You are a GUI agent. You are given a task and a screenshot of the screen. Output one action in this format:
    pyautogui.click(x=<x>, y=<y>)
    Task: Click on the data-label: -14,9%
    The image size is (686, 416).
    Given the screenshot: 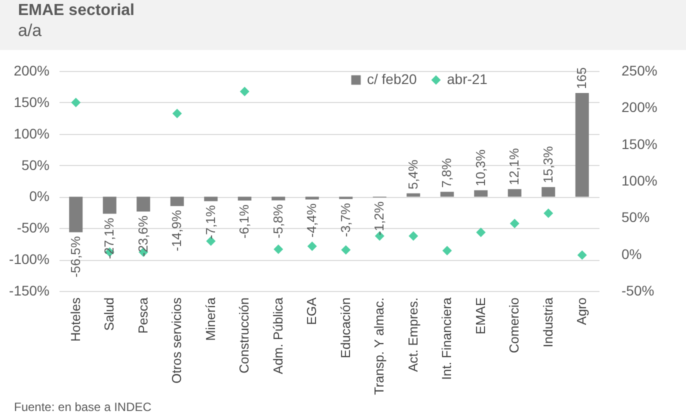 What is the action you would take?
    pyautogui.click(x=176, y=231)
    